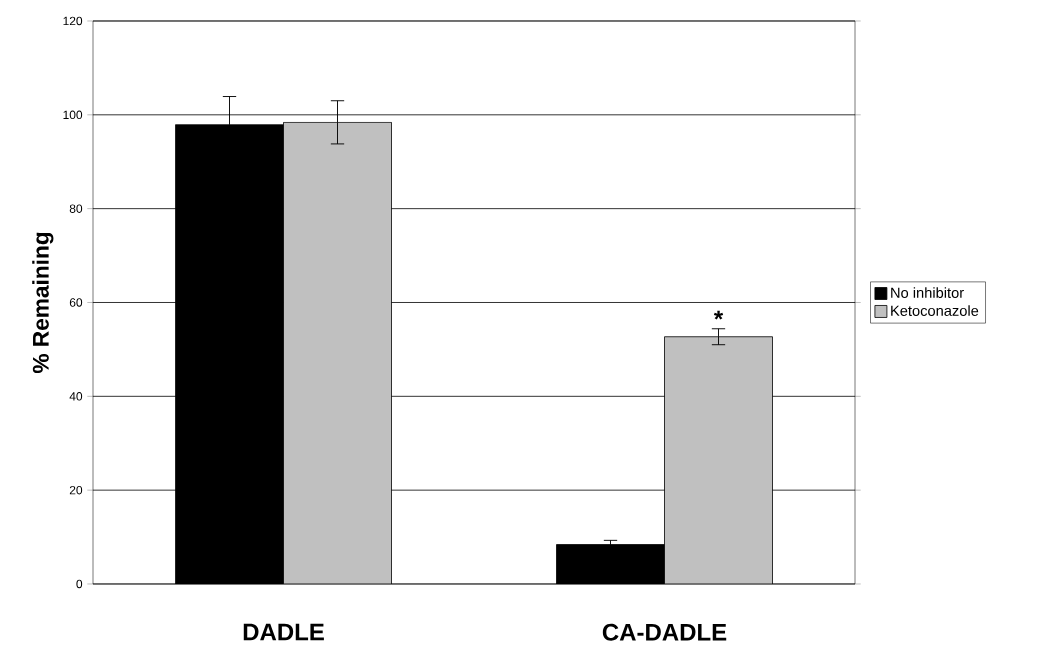  Describe the element at coordinates (76, 396) in the screenshot. I see `y-tick-label: 40` at that location.